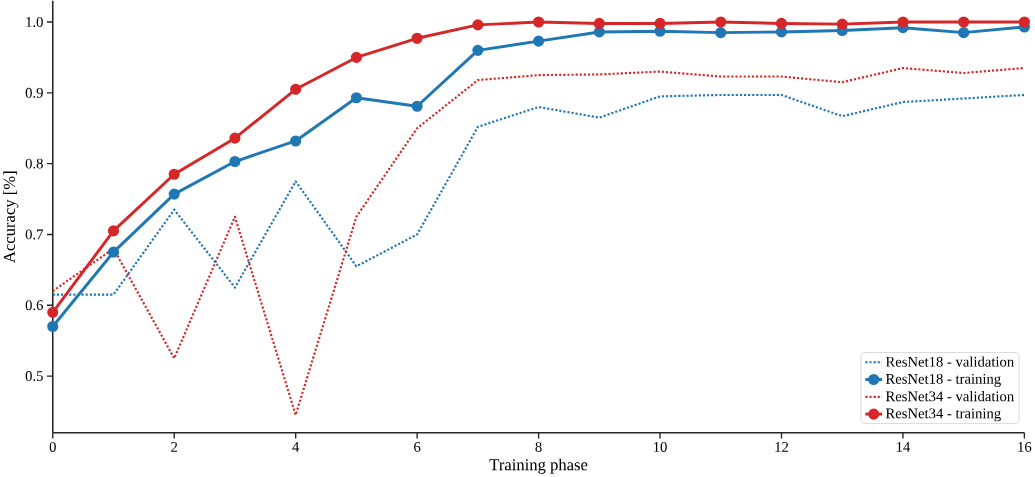 The width and height of the screenshot is (1035, 477). I want to click on y-tick-label: 0.9, so click(34, 92).